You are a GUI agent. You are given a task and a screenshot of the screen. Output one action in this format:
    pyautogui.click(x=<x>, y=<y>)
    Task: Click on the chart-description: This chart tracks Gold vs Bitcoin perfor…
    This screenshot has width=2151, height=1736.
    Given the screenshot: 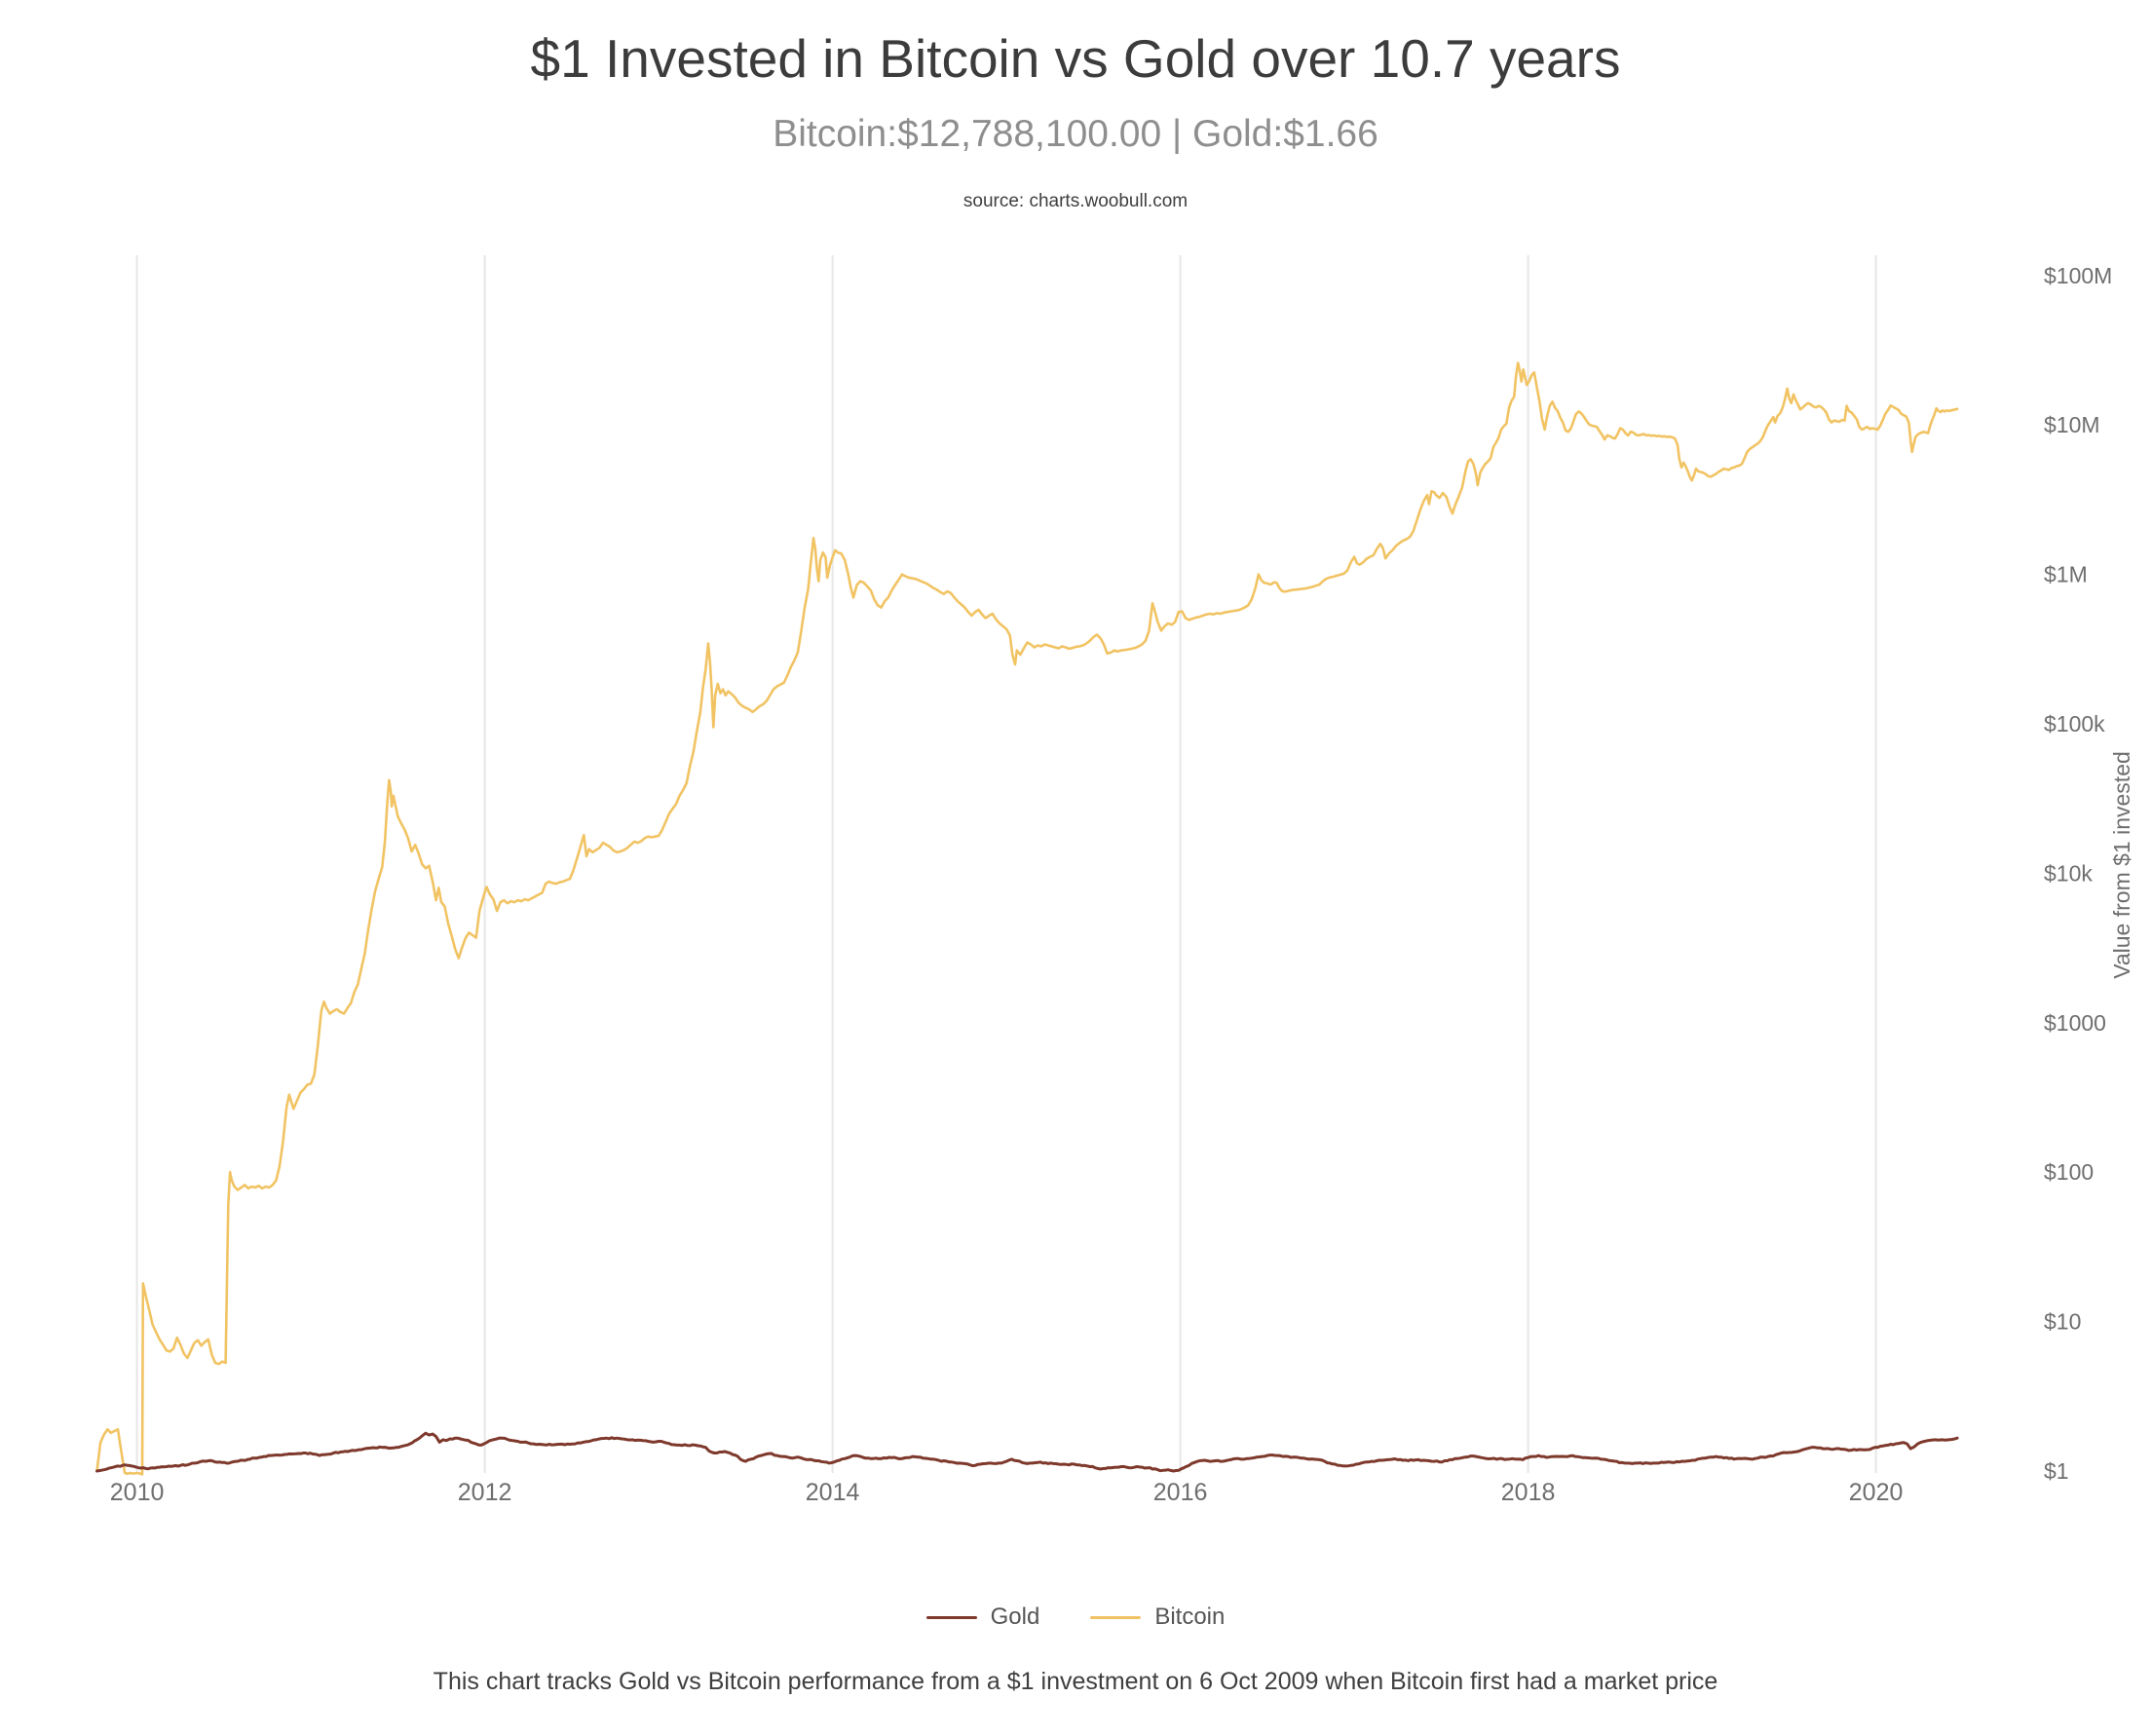 What is the action you would take?
    pyautogui.click(x=1075, y=1681)
    